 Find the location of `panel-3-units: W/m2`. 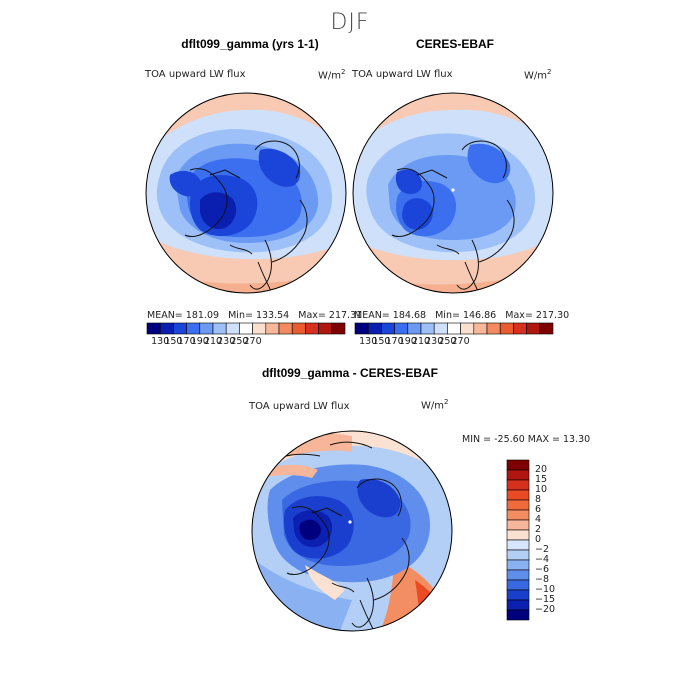

panel-3-units: W/m2 is located at coordinates (435, 405).